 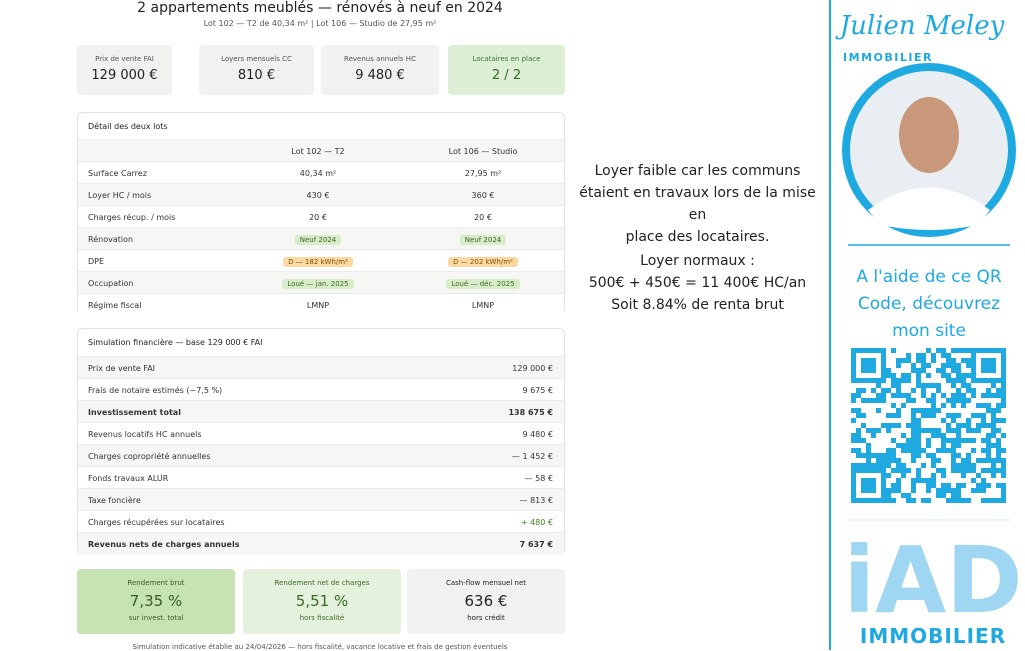 What do you see at coordinates (538, 478) in the screenshot?
I see `row-value: — 58 €` at bounding box center [538, 478].